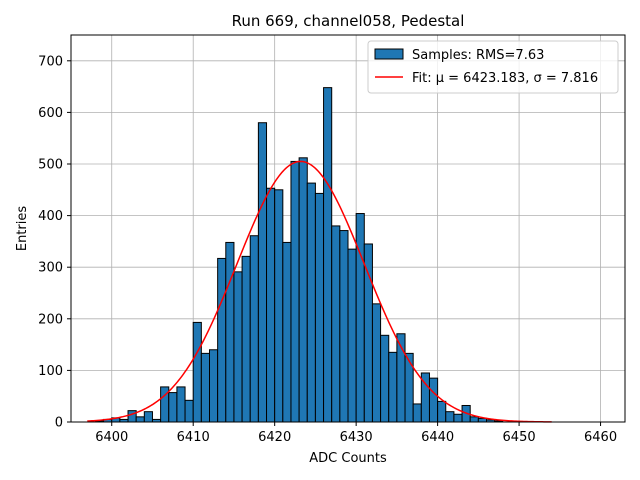 This screenshot has width=640, height=480. What do you see at coordinates (519, 437) in the screenshot?
I see `x-tick-label: 6450` at bounding box center [519, 437].